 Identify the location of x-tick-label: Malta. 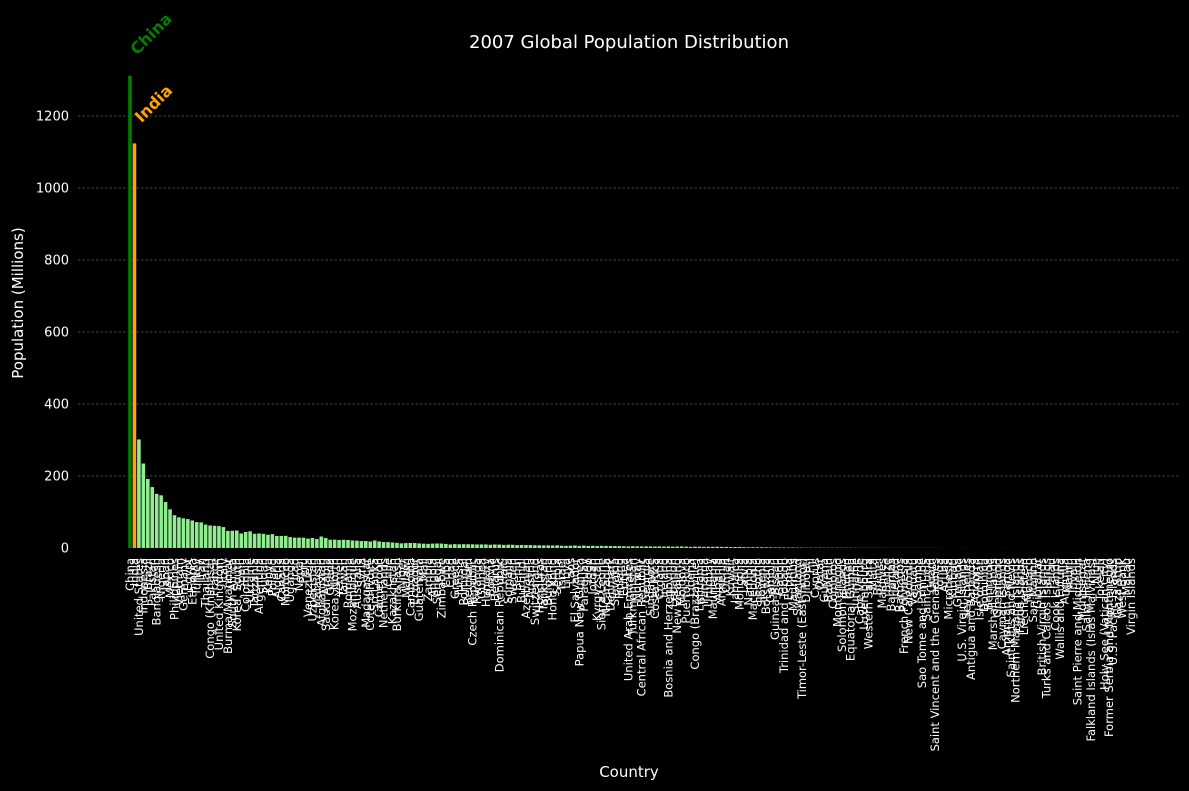
(873, 574).